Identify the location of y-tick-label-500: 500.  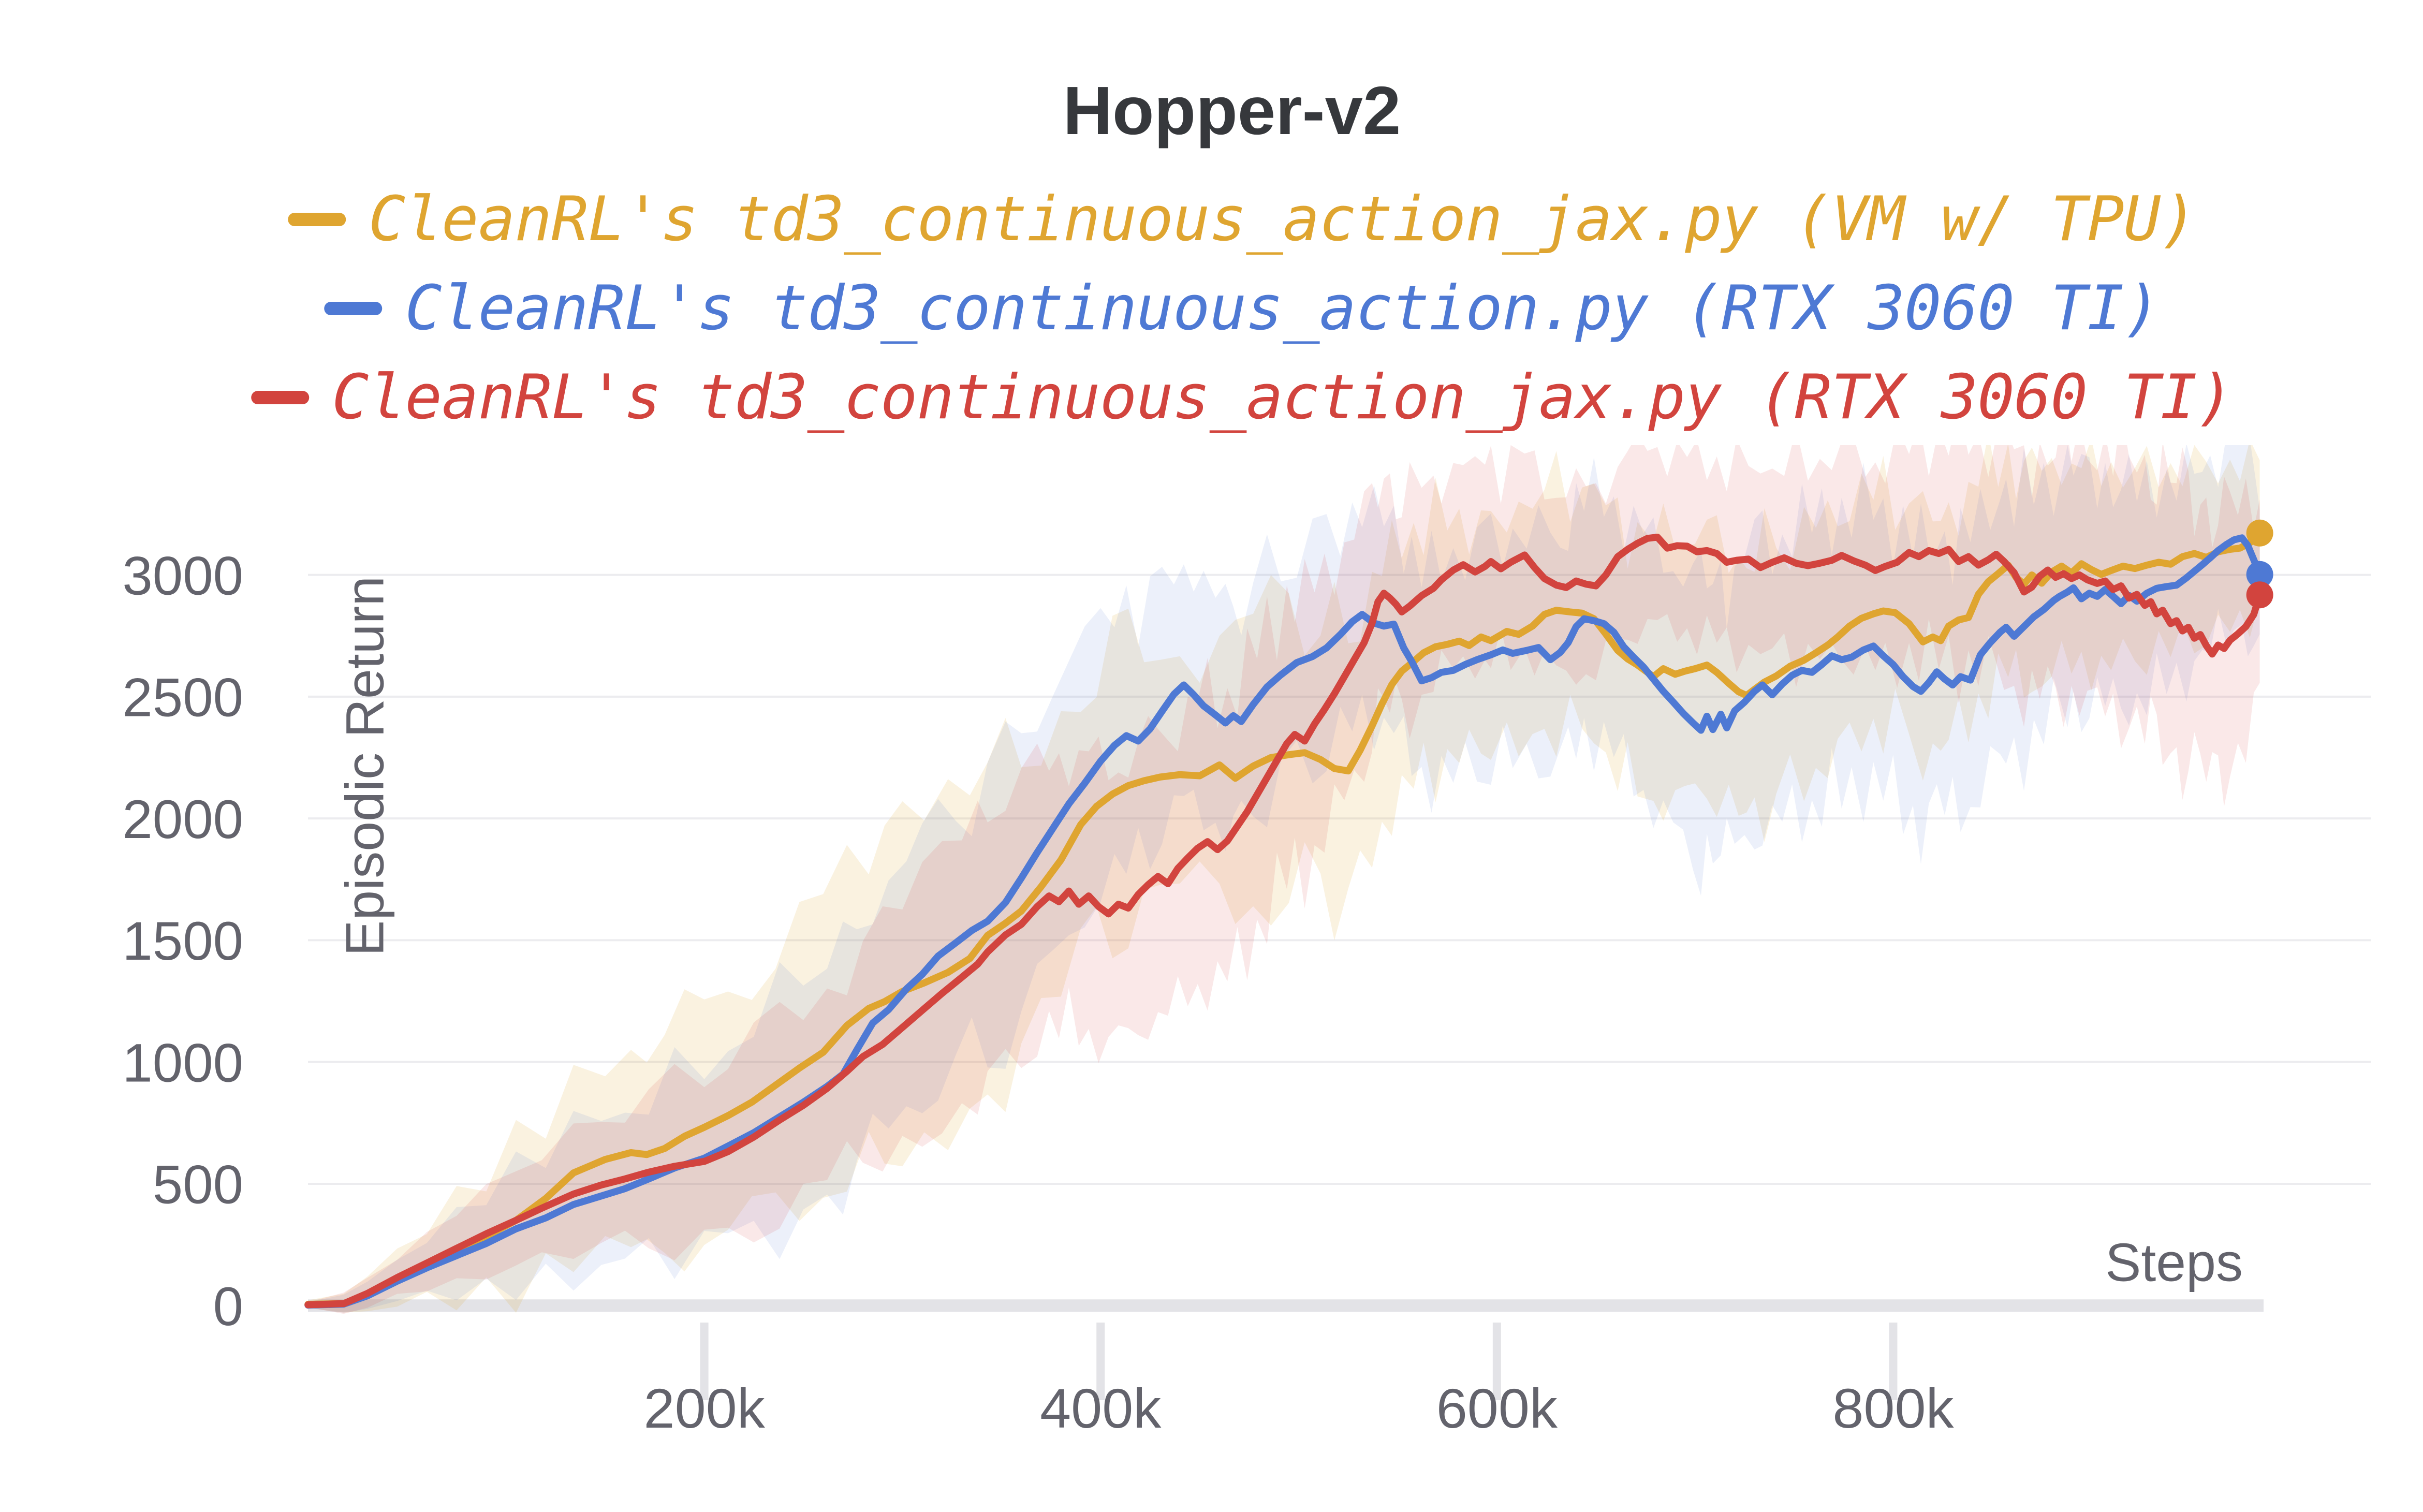
(198, 1185).